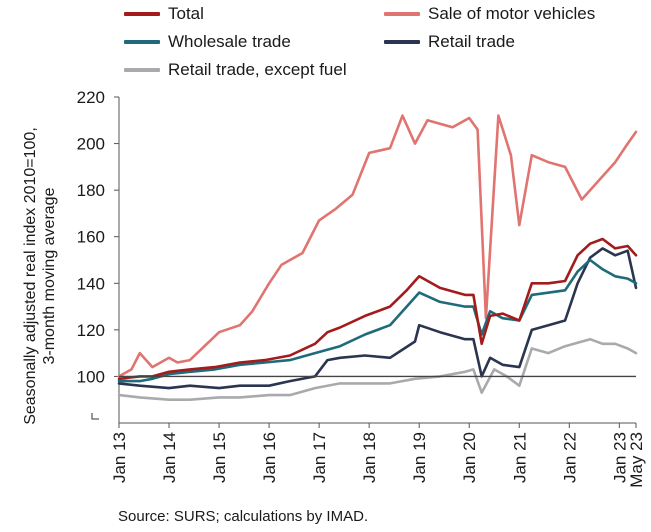 This screenshot has height=532, width=651. What do you see at coordinates (169, 457) in the screenshot?
I see `x-tick-label-2014-01: Jan 14` at bounding box center [169, 457].